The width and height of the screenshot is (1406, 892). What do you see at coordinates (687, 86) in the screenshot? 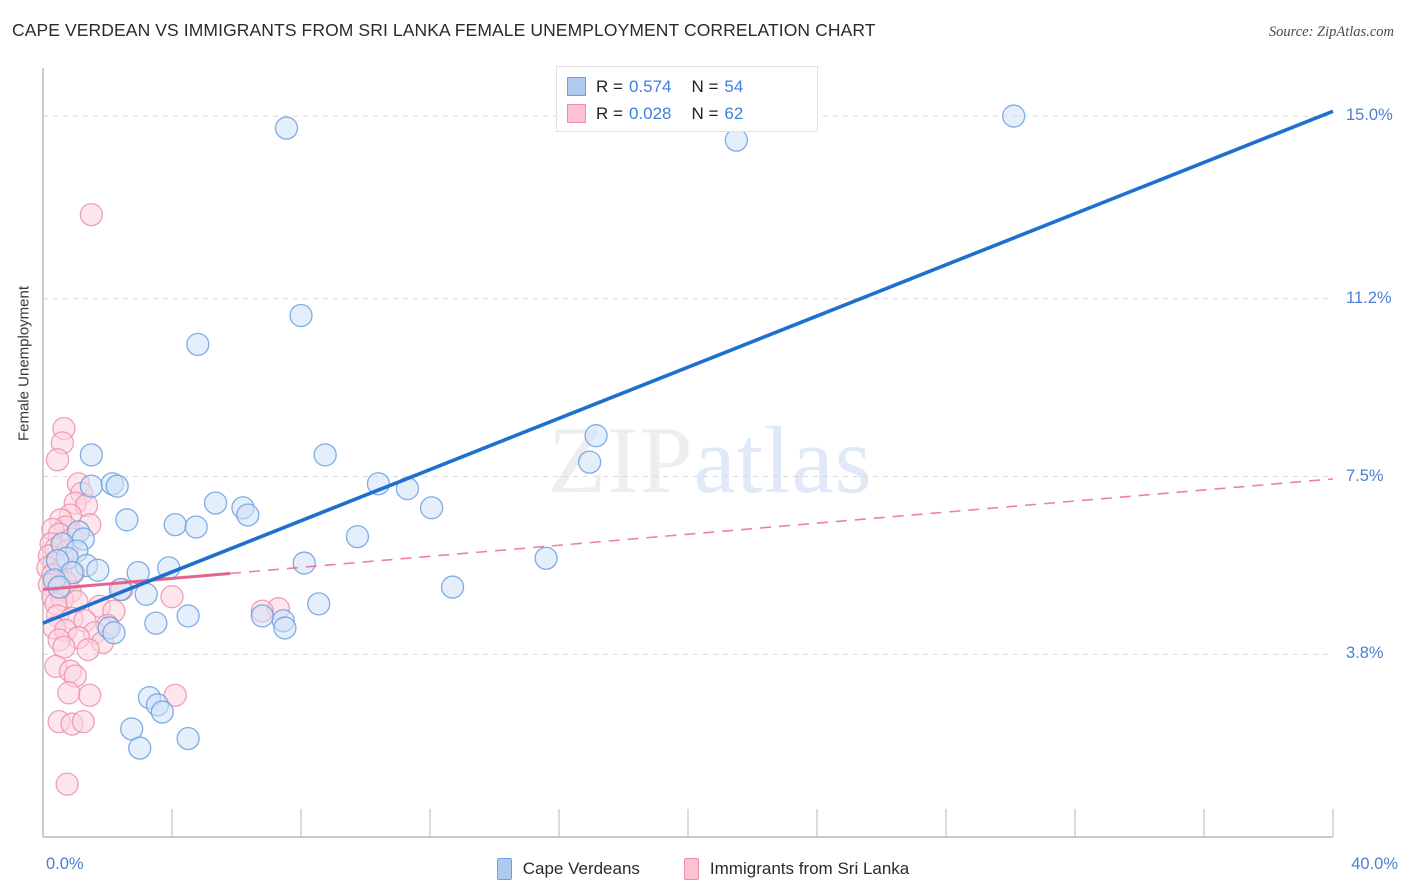
I see `stats-row-cape-verdeans: R = 0.574 N = 54` at bounding box center [687, 86].